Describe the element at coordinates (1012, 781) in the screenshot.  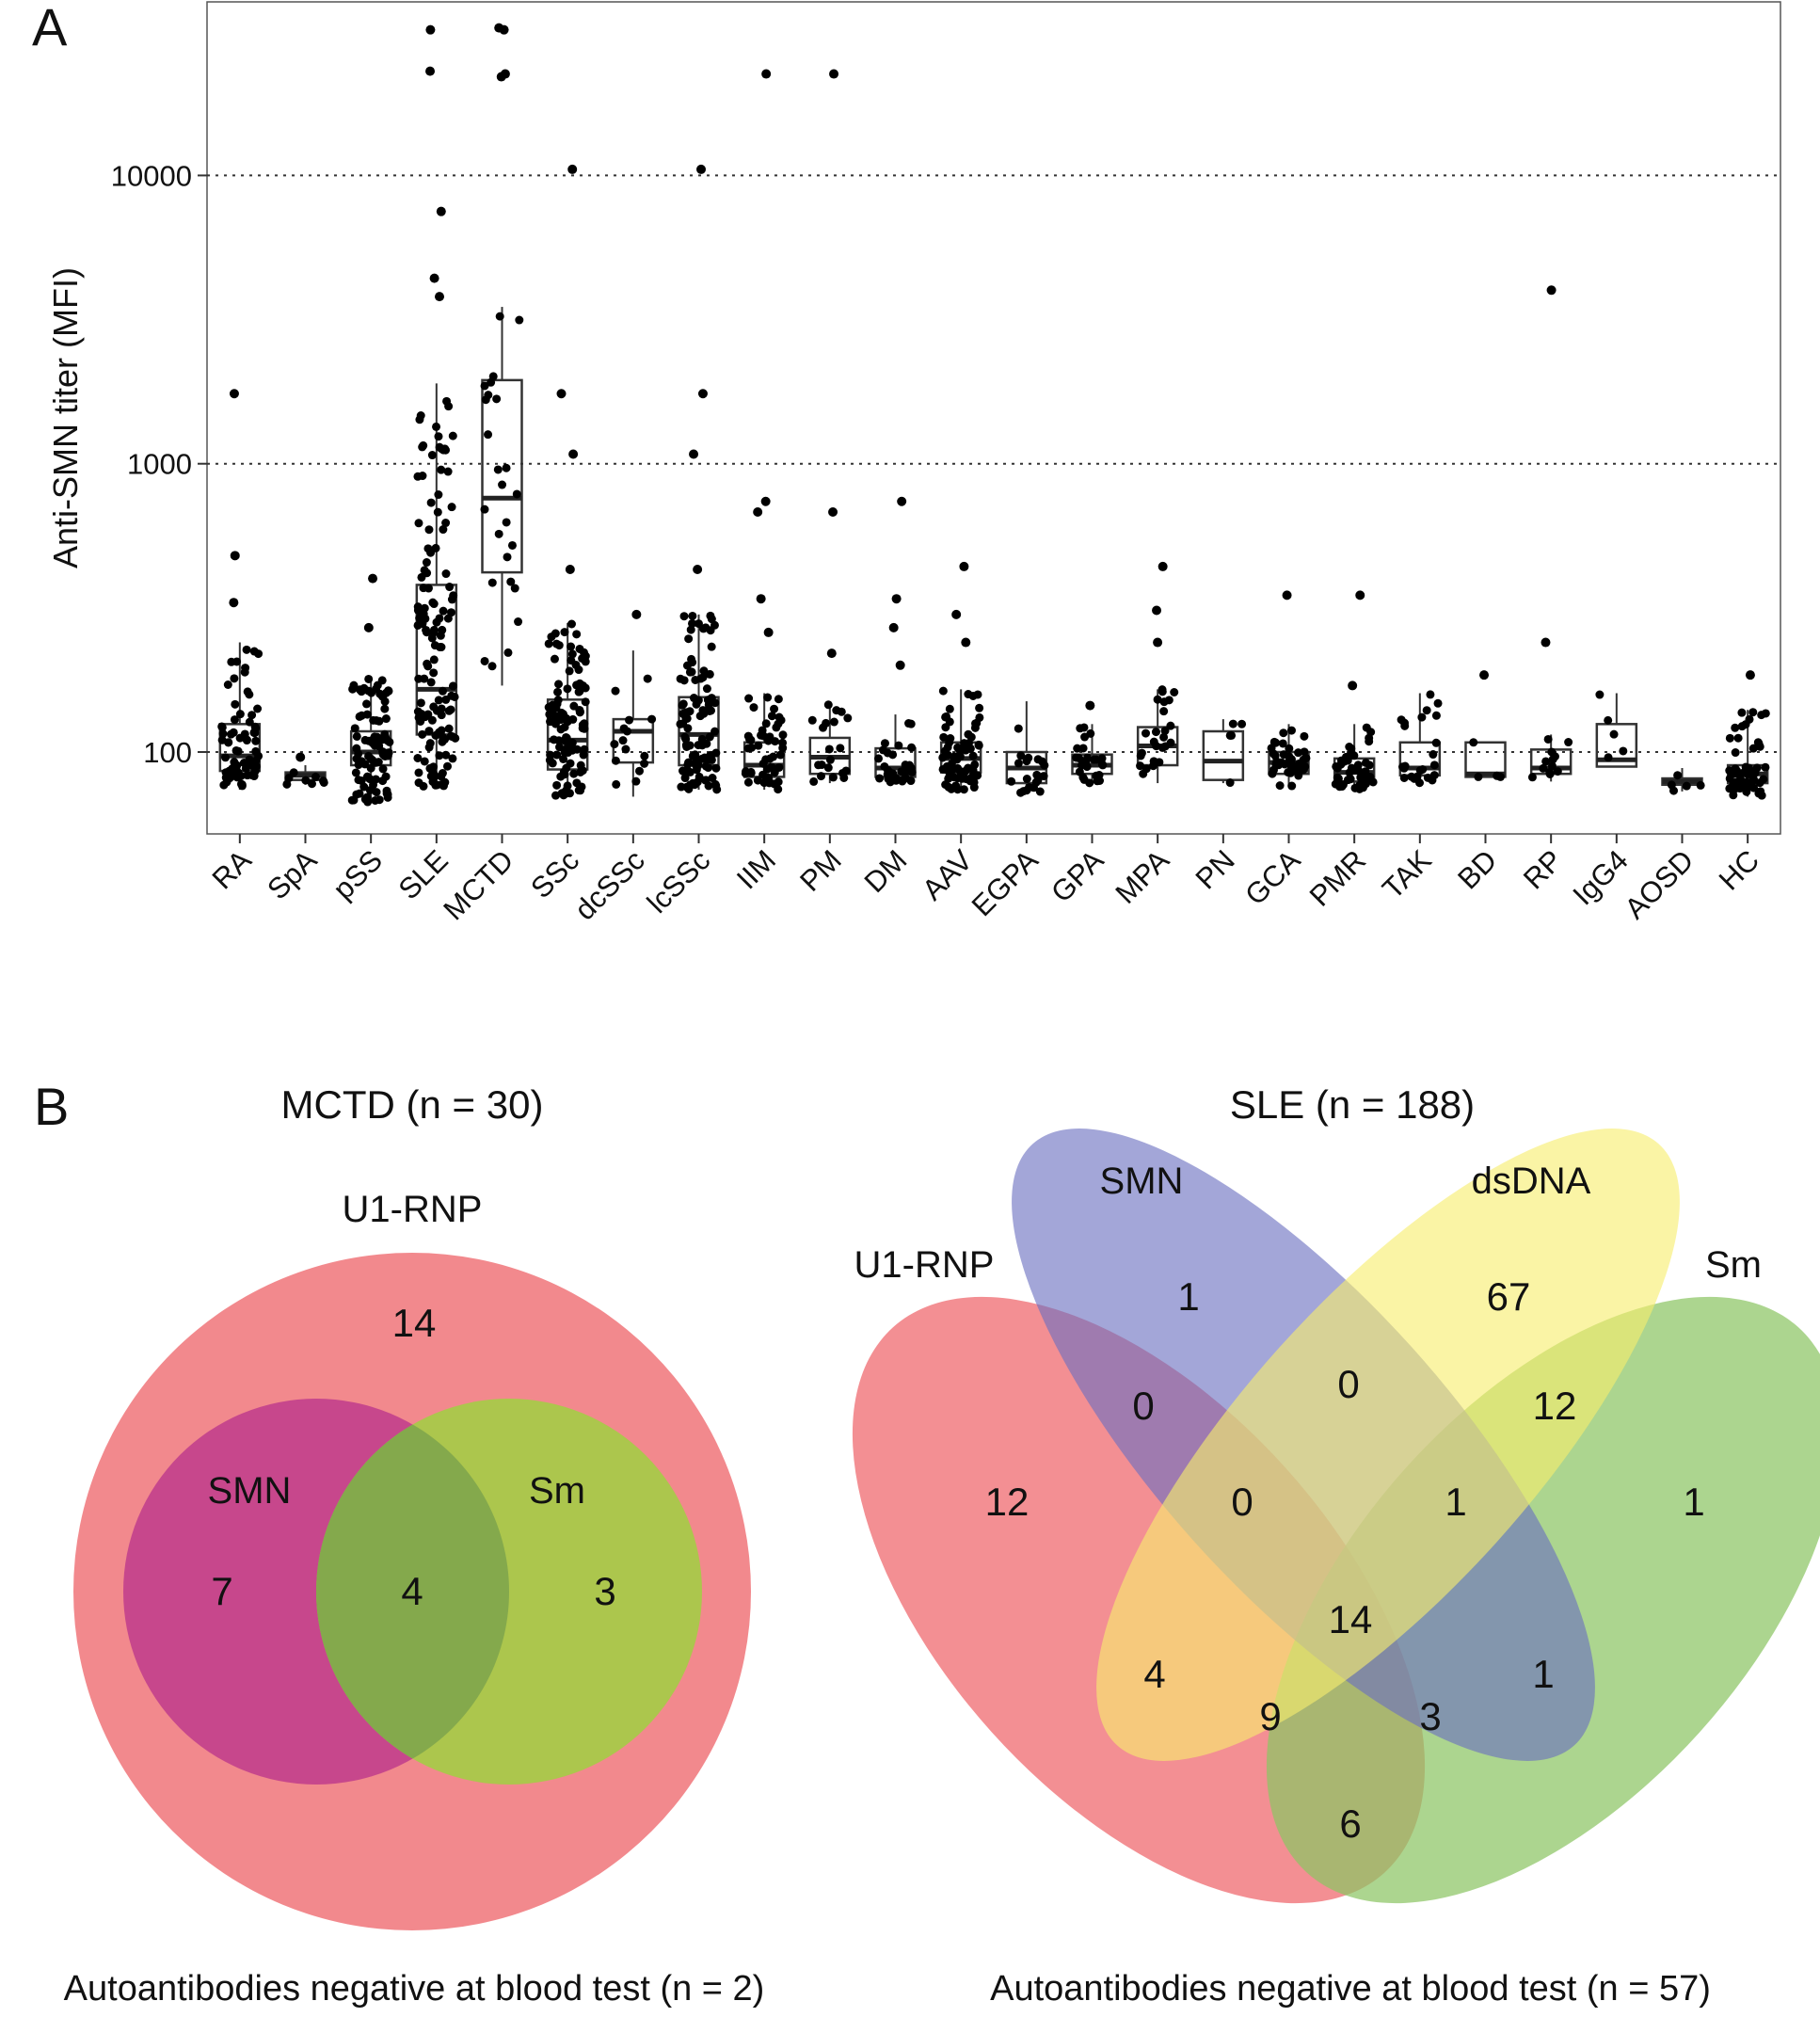
I see `point-EGPA` at that location.